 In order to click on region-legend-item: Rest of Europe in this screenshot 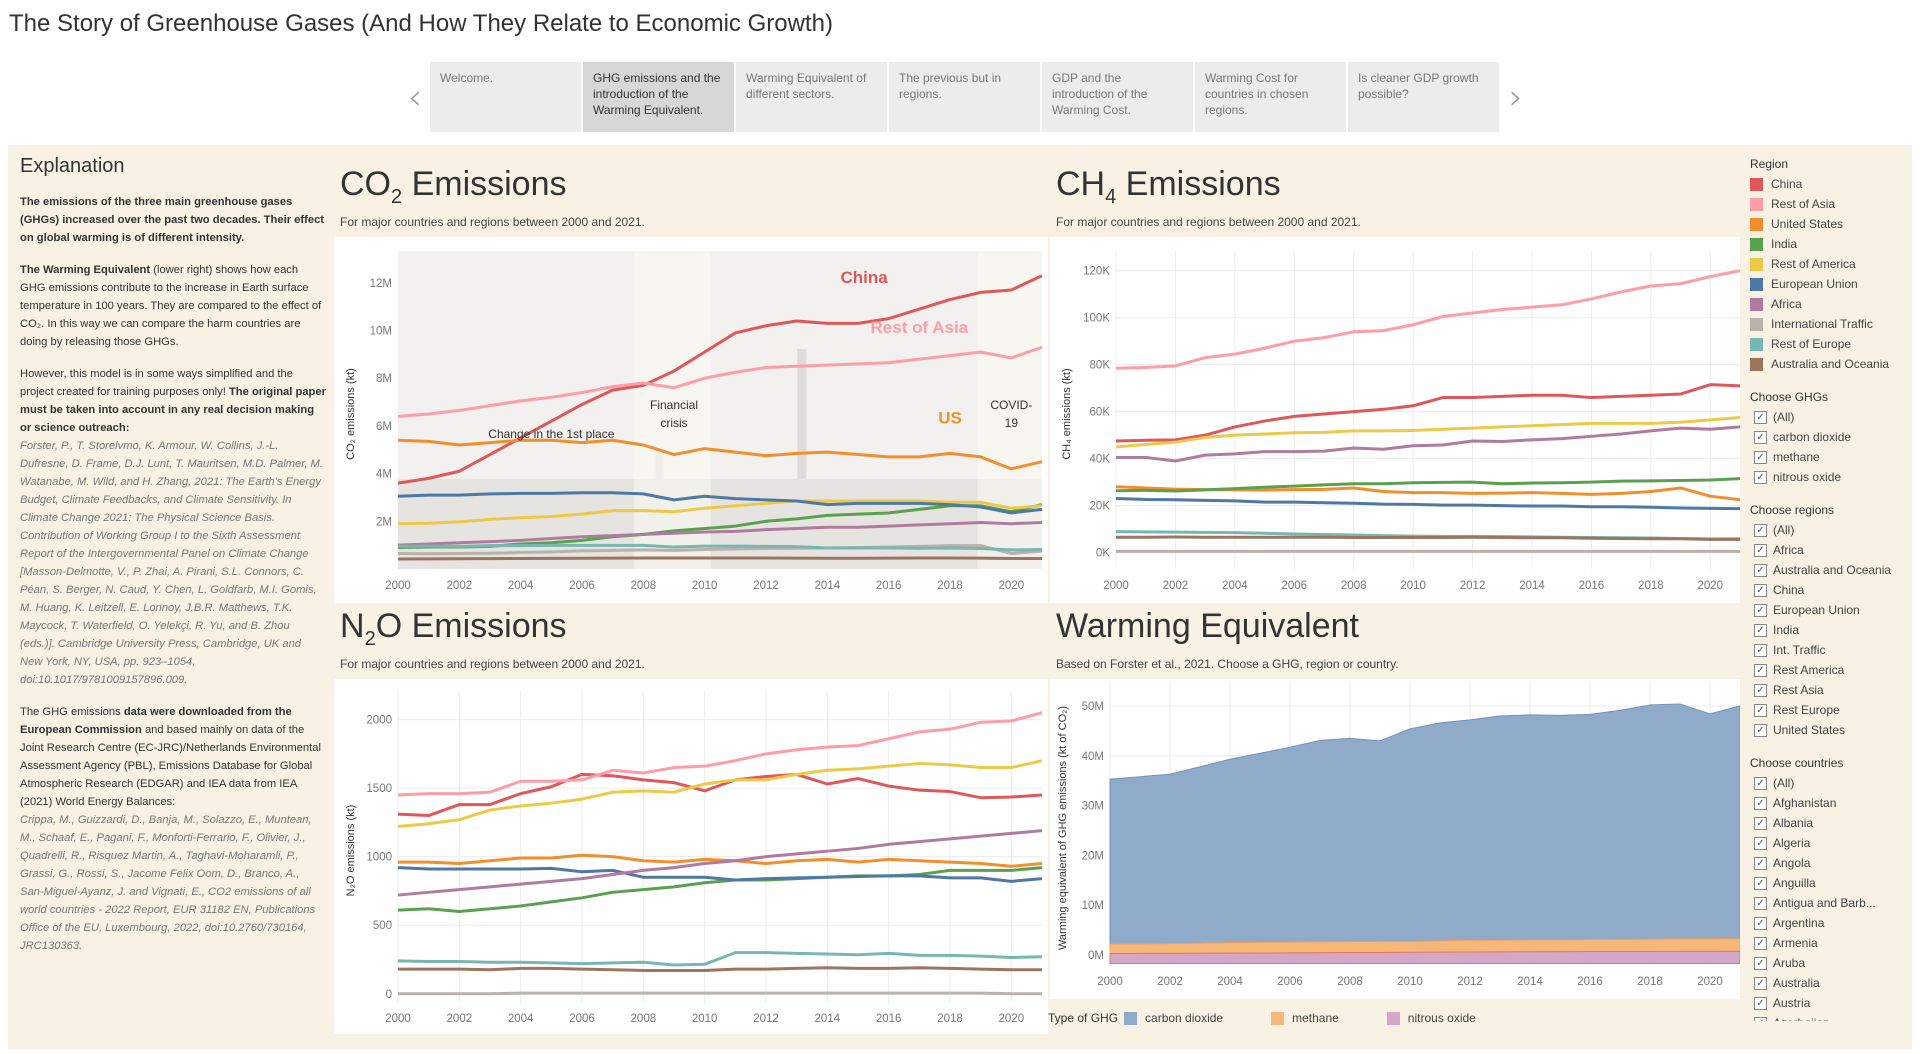, I will do `click(1830, 344)`.